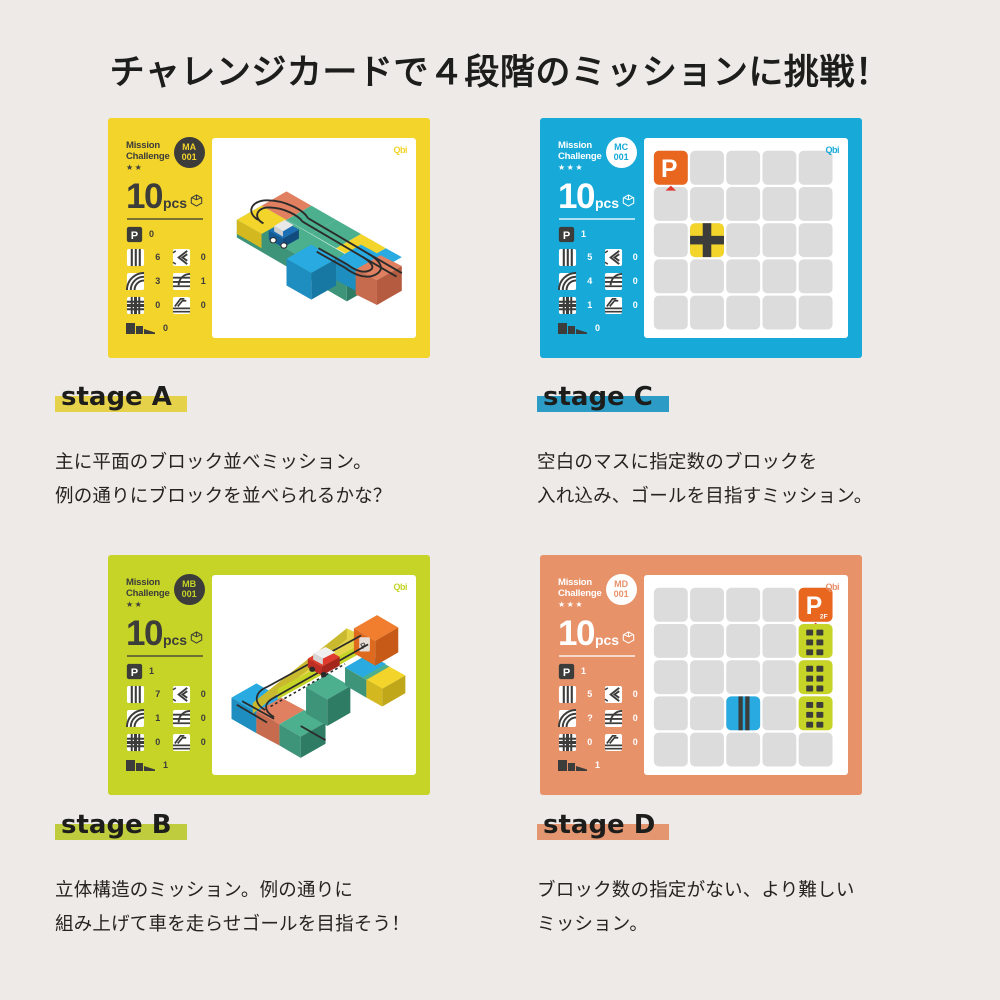 The width and height of the screenshot is (1000, 1000). What do you see at coordinates (189, 584) in the screenshot?
I see `card-code-prefix: MB` at bounding box center [189, 584].